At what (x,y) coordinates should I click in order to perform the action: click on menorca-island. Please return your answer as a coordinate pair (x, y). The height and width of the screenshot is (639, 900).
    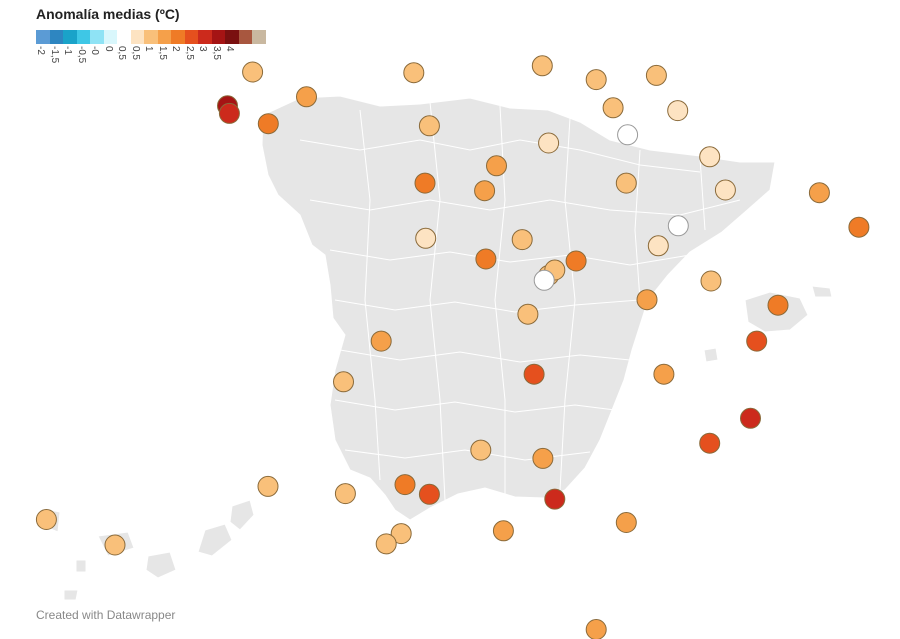
    Looking at the image, I should click on (822, 291).